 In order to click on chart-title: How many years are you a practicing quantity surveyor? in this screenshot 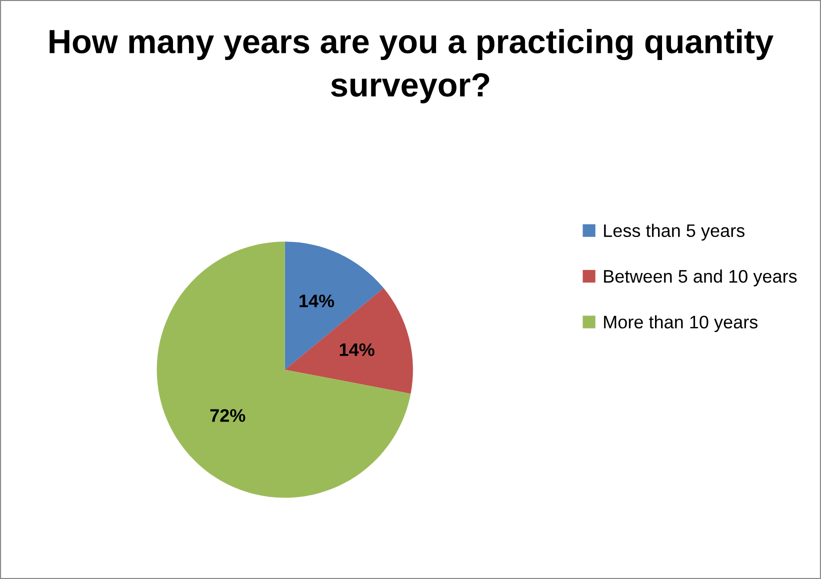, I will do `click(412, 66)`.